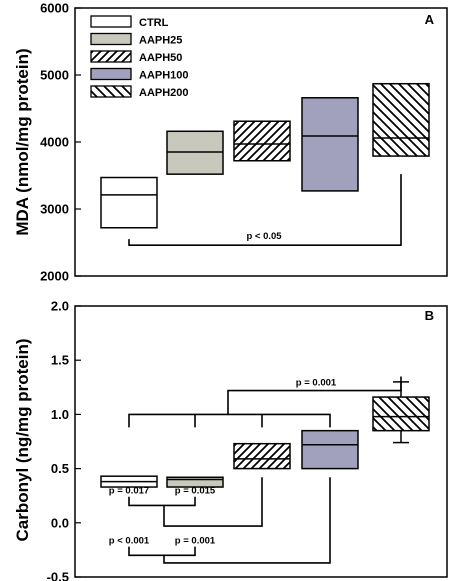 This screenshot has width=454, height=581. Describe the element at coordinates (54, 209) in the screenshot. I see `y-tick-label-a: 3000` at that location.